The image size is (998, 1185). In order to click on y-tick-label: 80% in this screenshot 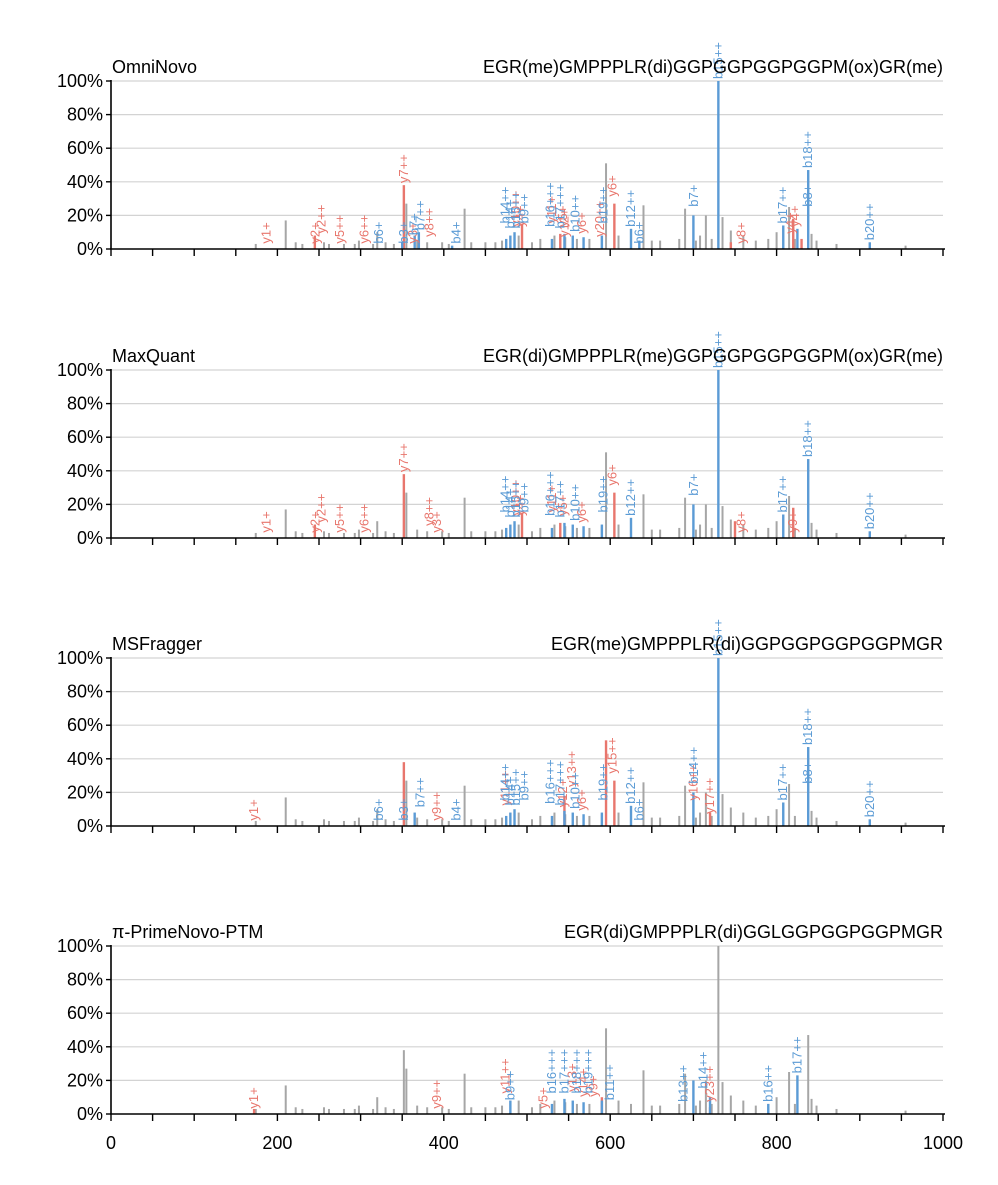, I will do `click(85, 980)`.